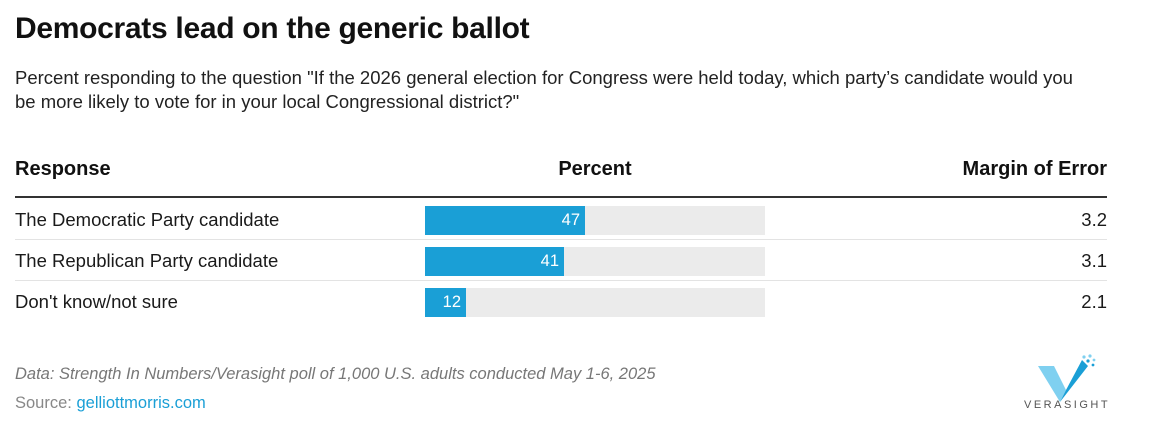  I want to click on table-row: The Republican Party candidate 41 3.1, so click(561, 260).